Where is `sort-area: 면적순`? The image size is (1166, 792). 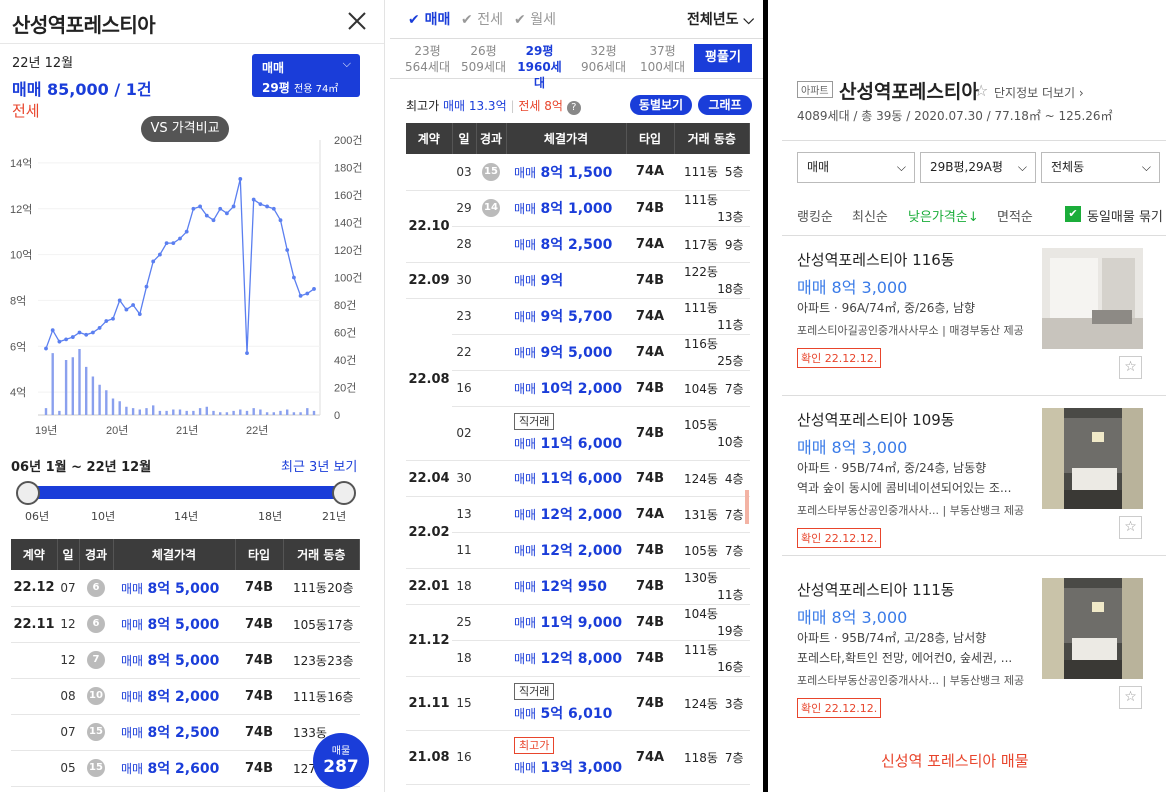 sort-area: 면적순 is located at coordinates (1015, 217).